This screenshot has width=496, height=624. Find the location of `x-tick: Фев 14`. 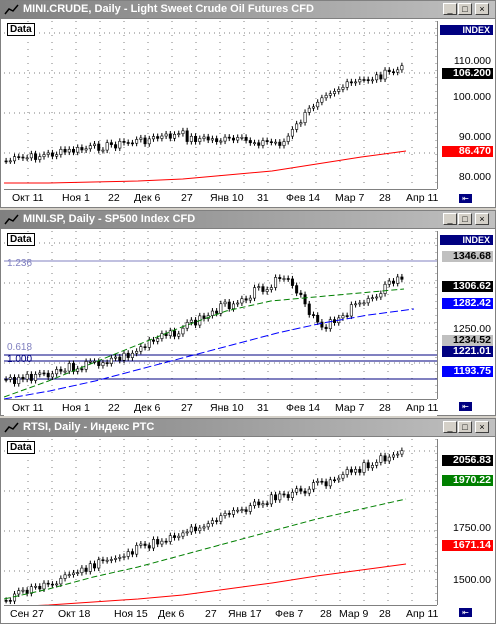

x-tick: Фев 14 is located at coordinates (303, 198).